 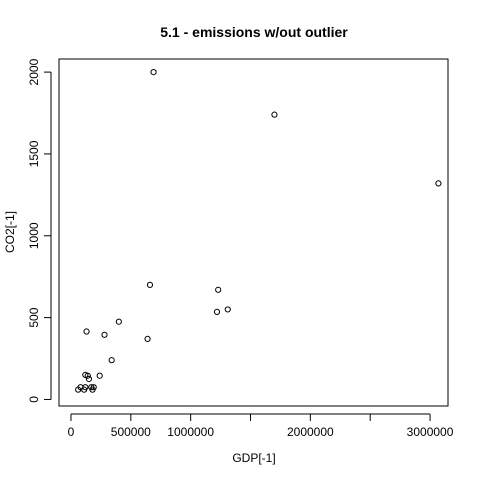 I want to click on x-tick-label: 2000000, so click(x=310, y=432).